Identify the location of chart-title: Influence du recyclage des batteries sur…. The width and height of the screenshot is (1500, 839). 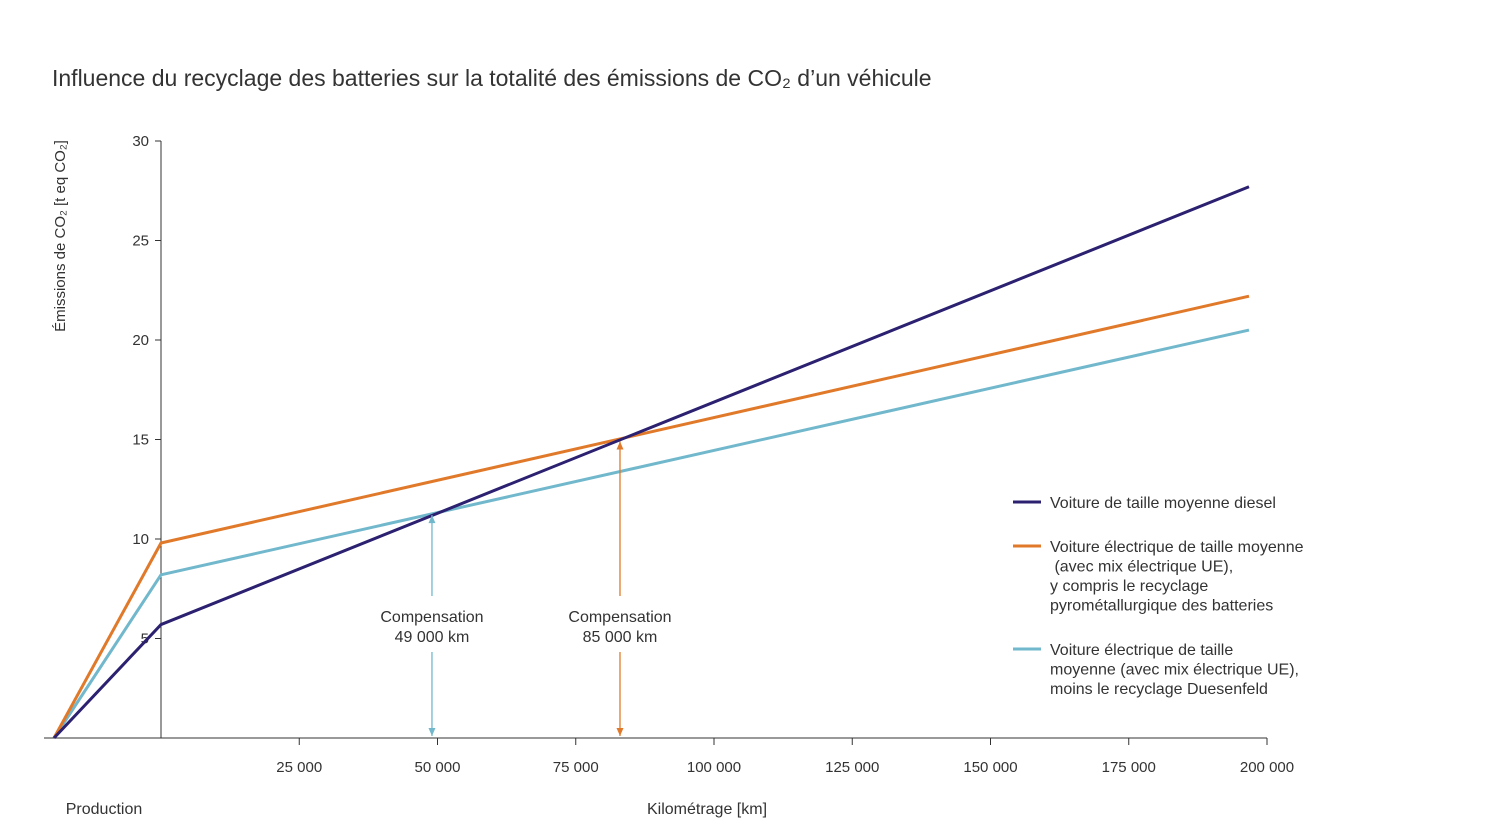
(492, 78).